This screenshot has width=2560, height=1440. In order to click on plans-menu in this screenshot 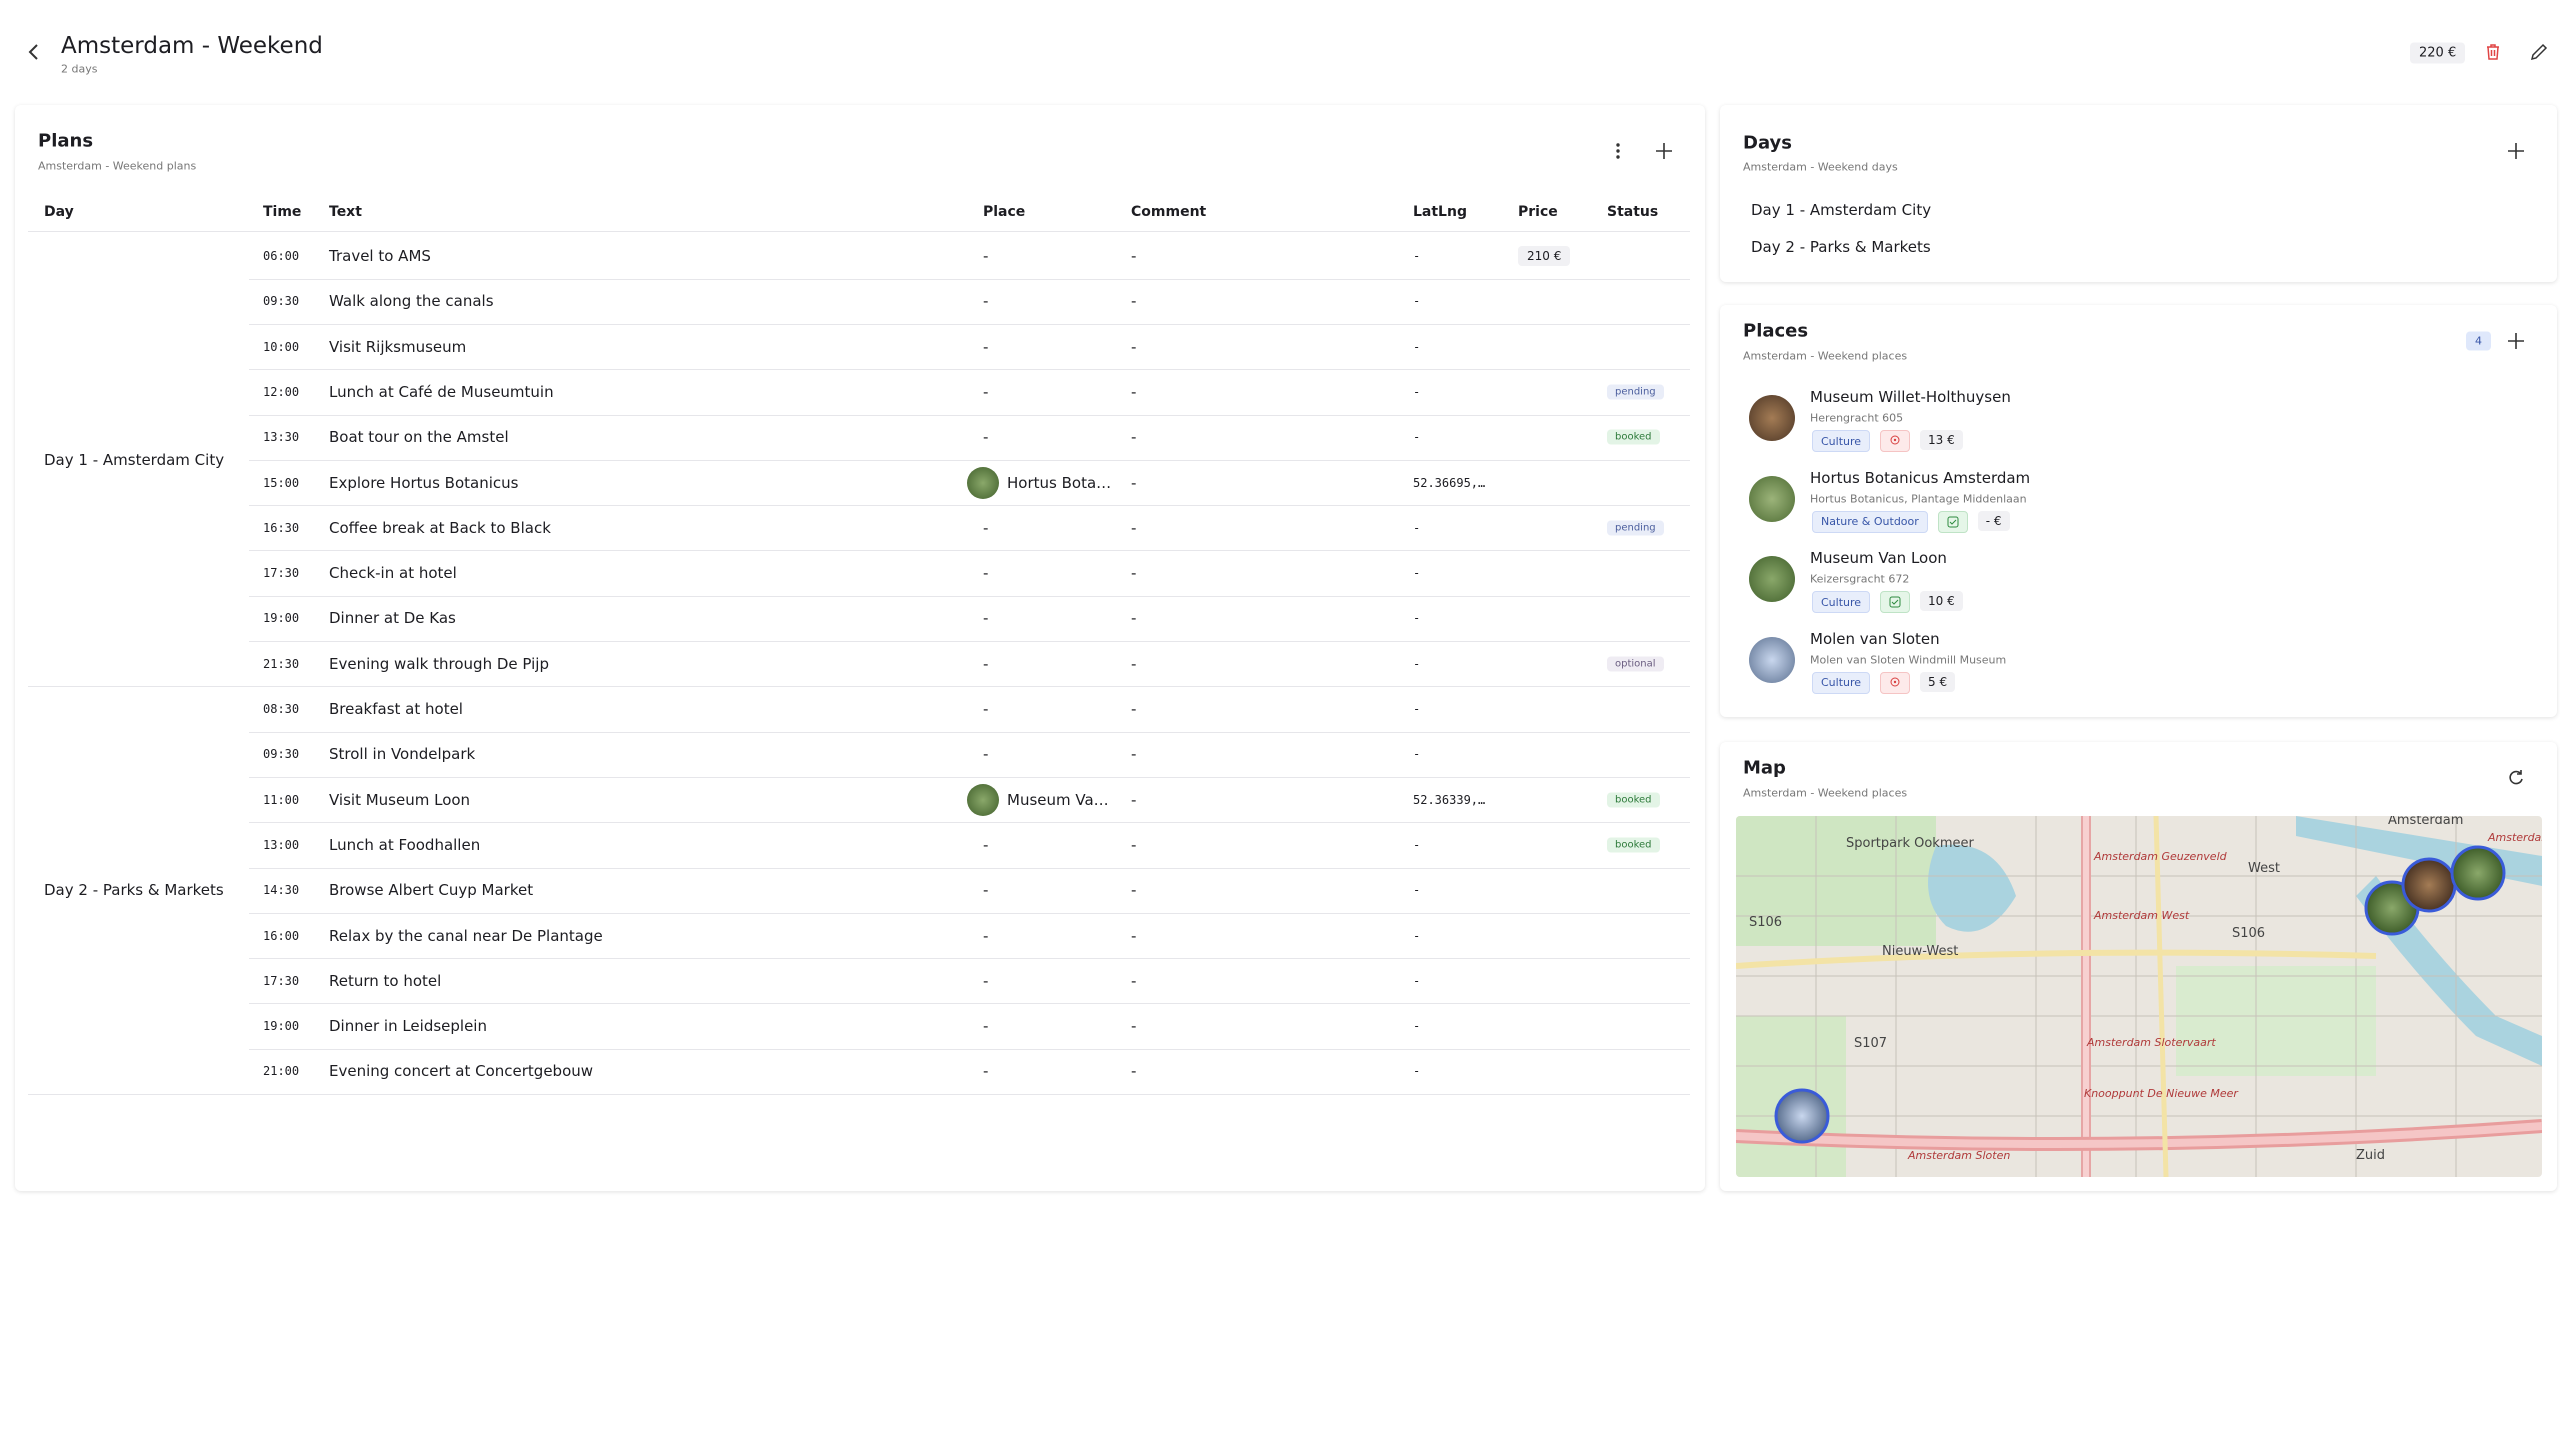, I will do `click(1618, 151)`.